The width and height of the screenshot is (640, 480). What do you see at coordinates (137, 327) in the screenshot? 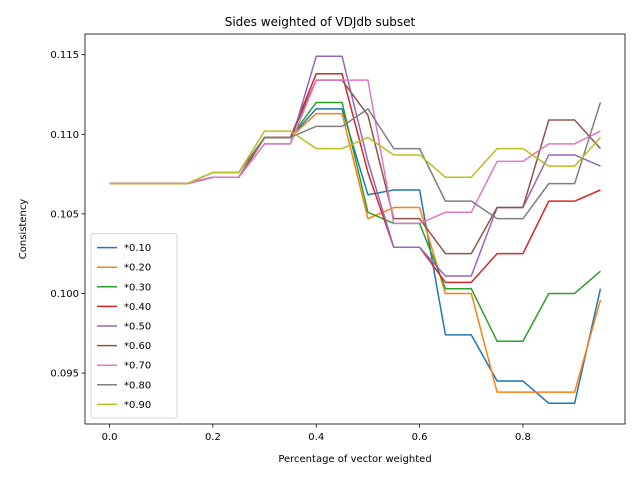
I see `legend-label: *0.50` at bounding box center [137, 327].